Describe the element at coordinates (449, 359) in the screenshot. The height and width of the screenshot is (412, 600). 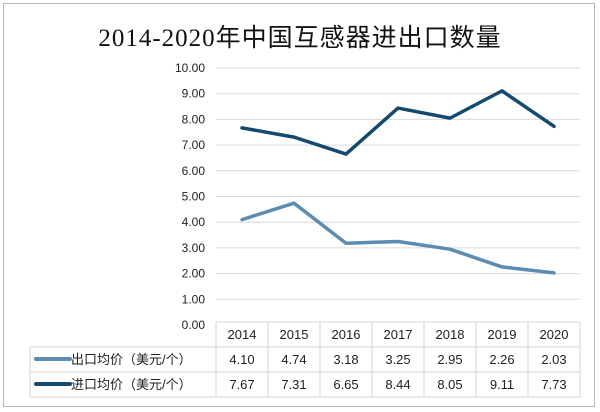
I see `data-label: 2.95` at that location.